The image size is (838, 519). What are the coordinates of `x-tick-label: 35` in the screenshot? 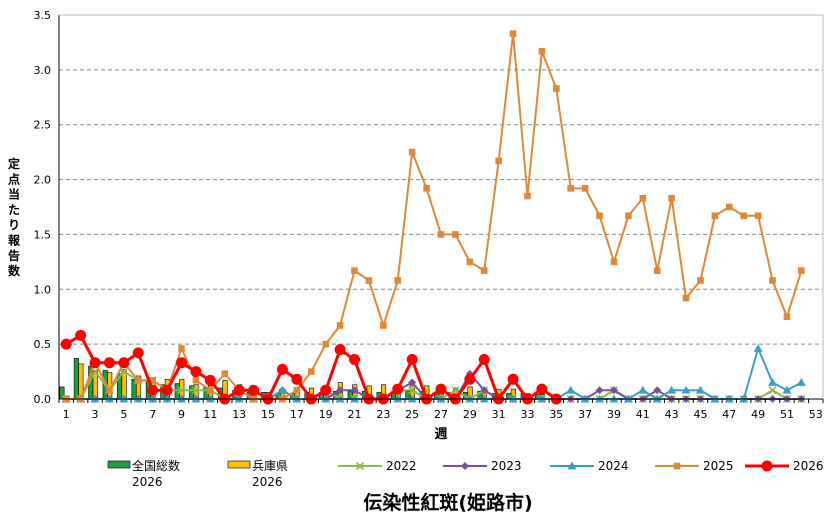 It's located at (556, 414).